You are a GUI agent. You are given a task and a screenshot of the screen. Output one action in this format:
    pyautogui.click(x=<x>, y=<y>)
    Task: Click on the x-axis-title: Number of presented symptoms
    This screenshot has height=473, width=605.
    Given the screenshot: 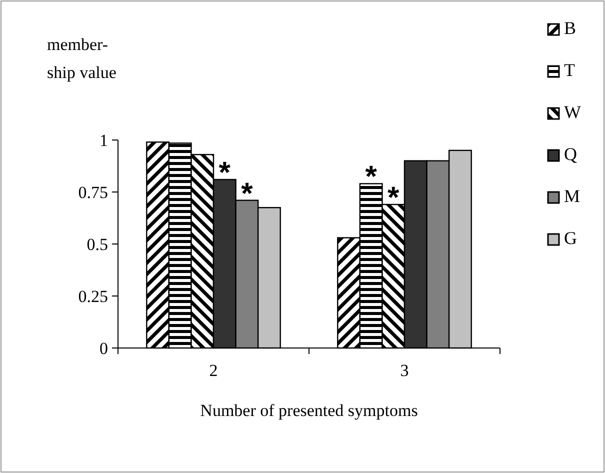 What is the action you would take?
    pyautogui.click(x=309, y=410)
    